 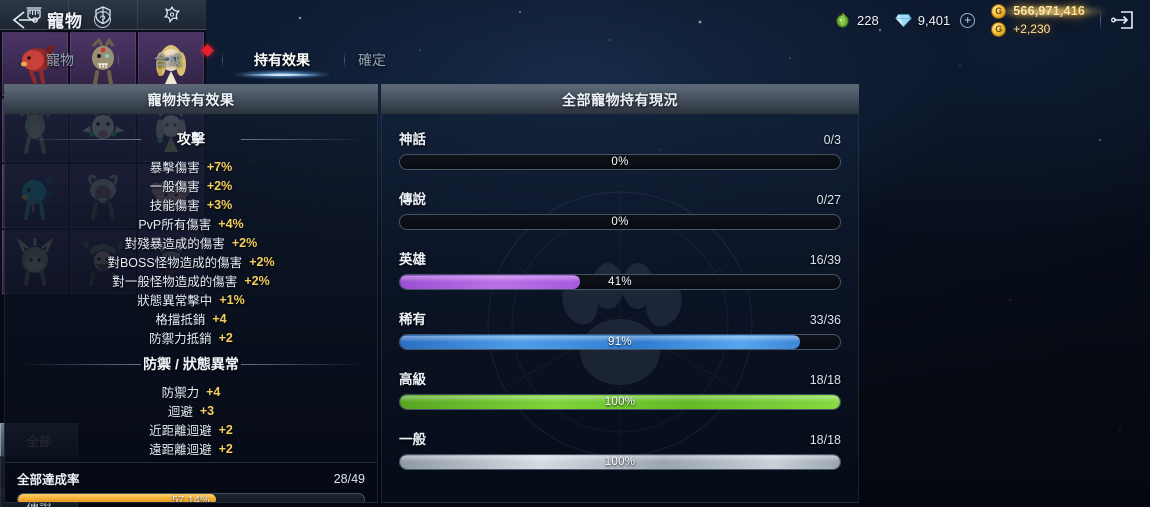 I want to click on achievement-progress-bar: 57.14%, so click(x=191, y=497).